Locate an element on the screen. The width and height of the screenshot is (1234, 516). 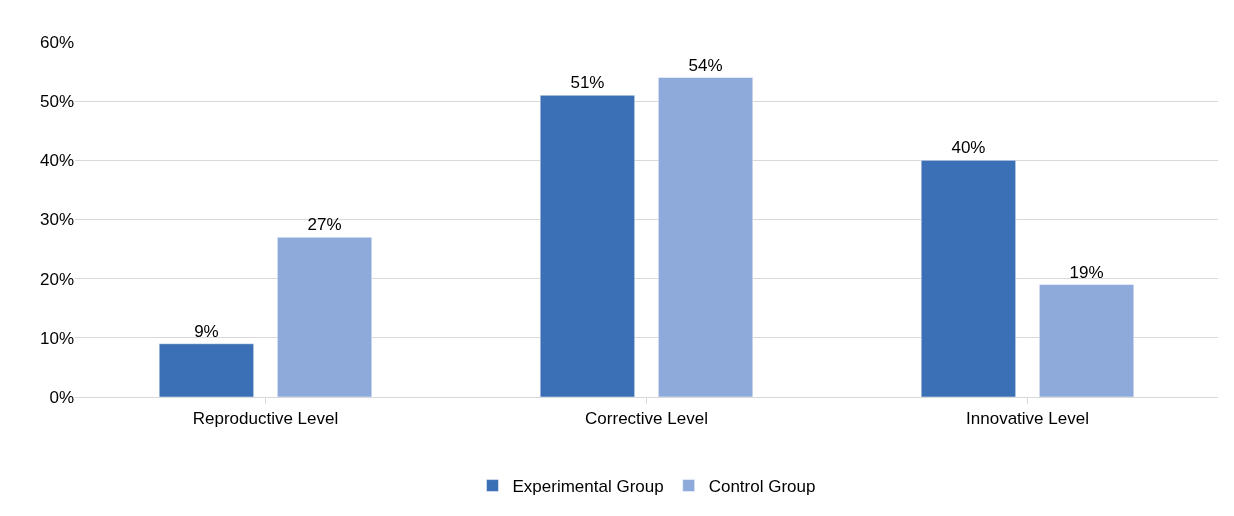
legend-label: Control Group is located at coordinates (762, 487).